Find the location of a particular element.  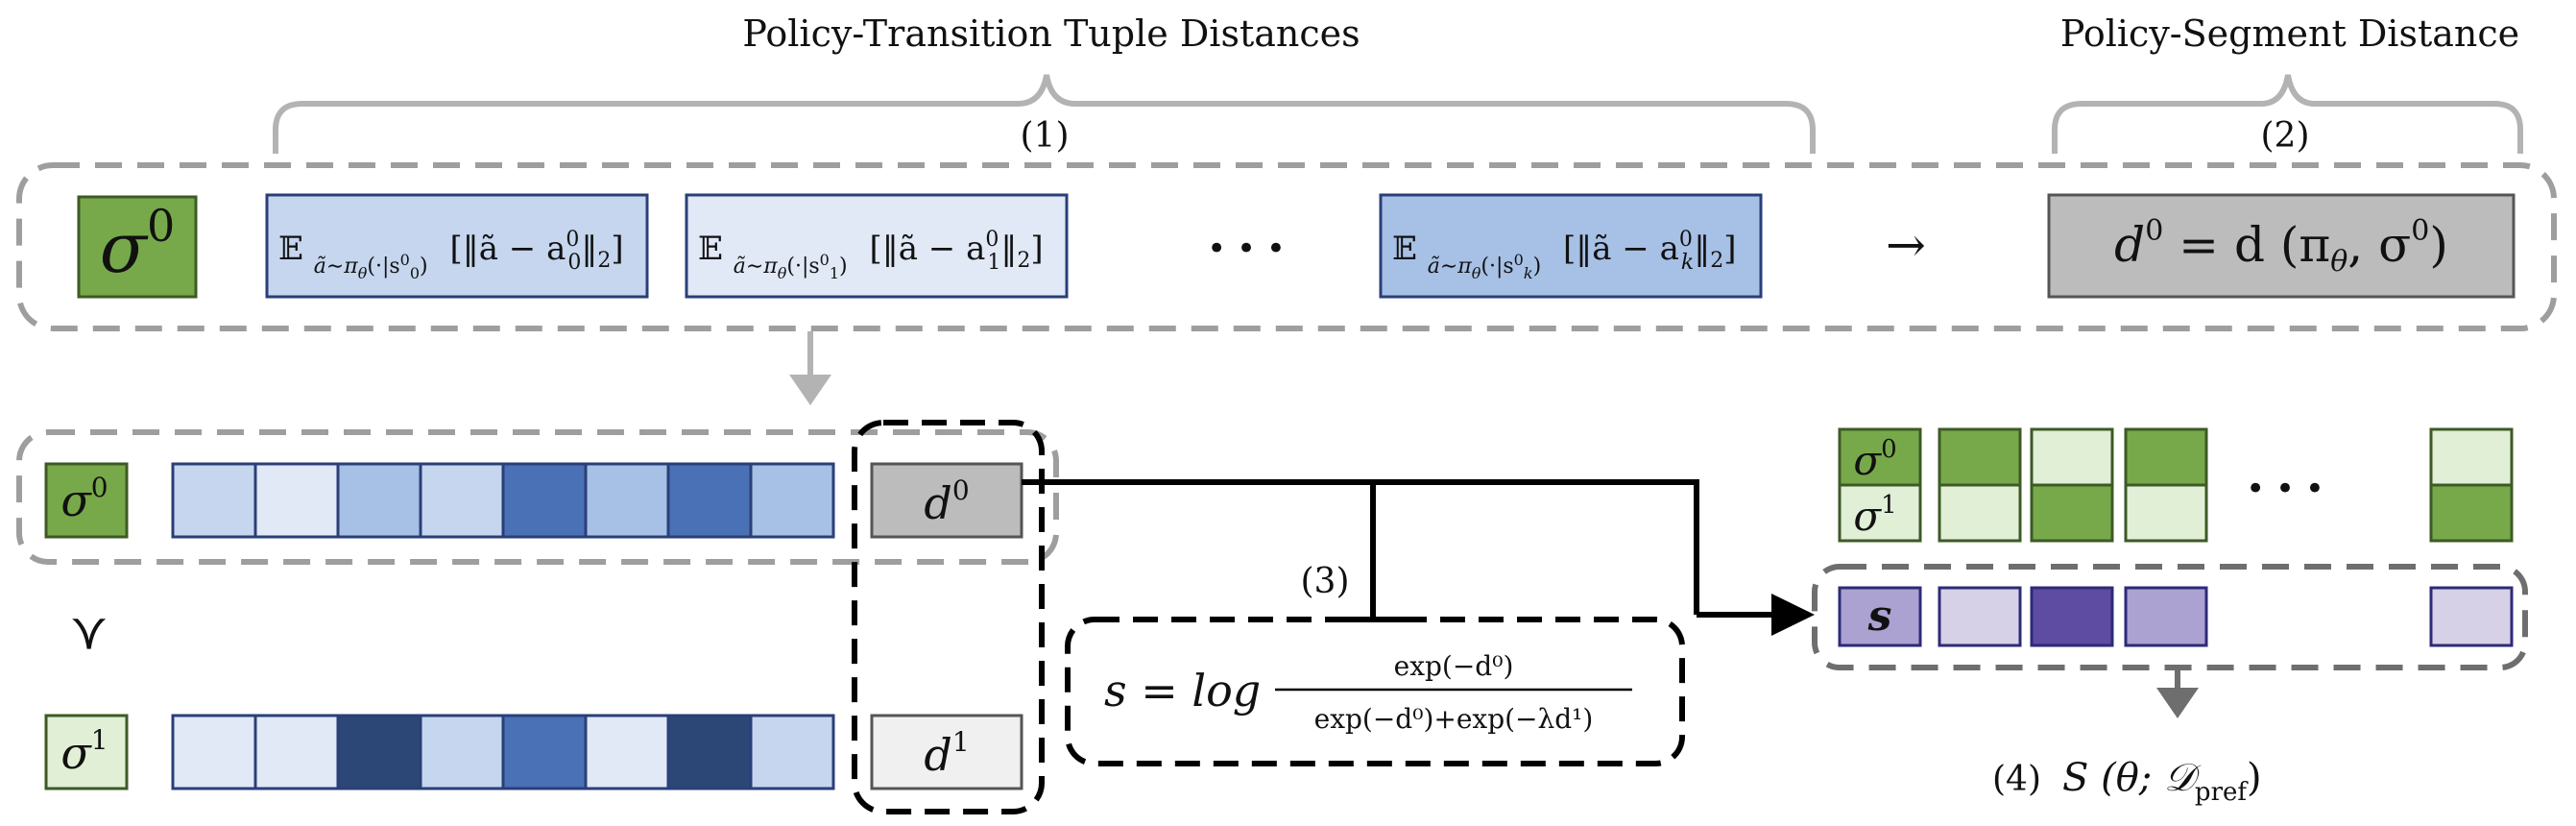

svg-text: S (θ; 𝒟pref) is located at coordinates (2162, 781).